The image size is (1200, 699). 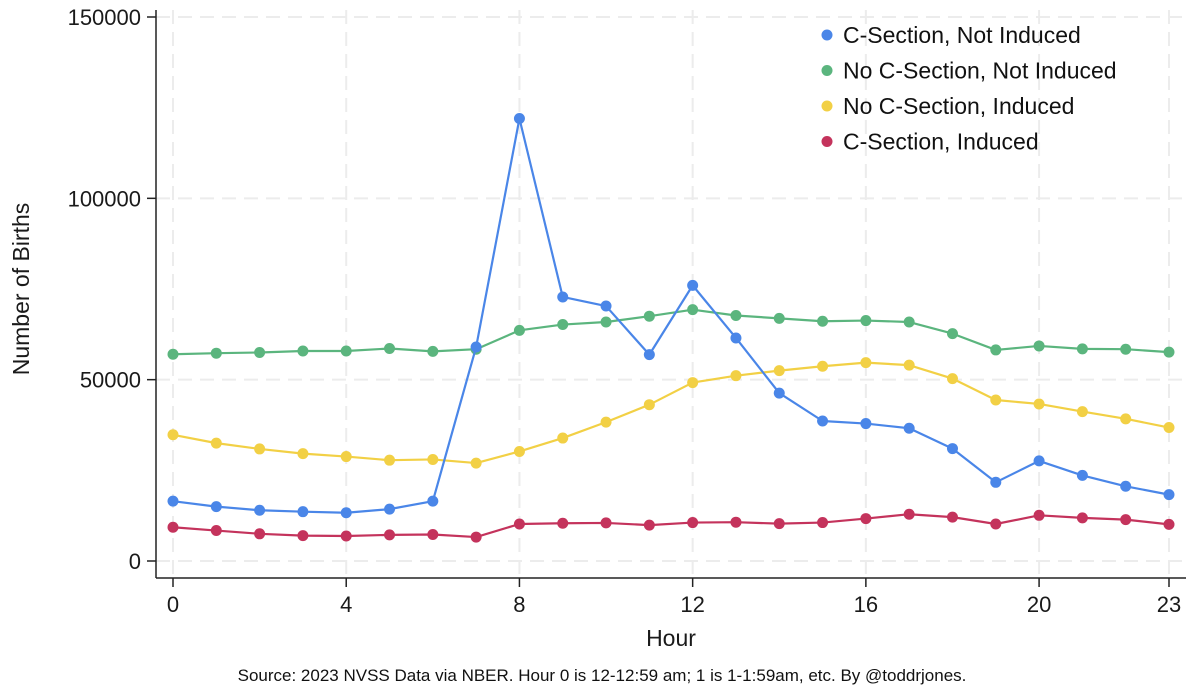 I want to click on y-tick-label: 100000, so click(x=104, y=198).